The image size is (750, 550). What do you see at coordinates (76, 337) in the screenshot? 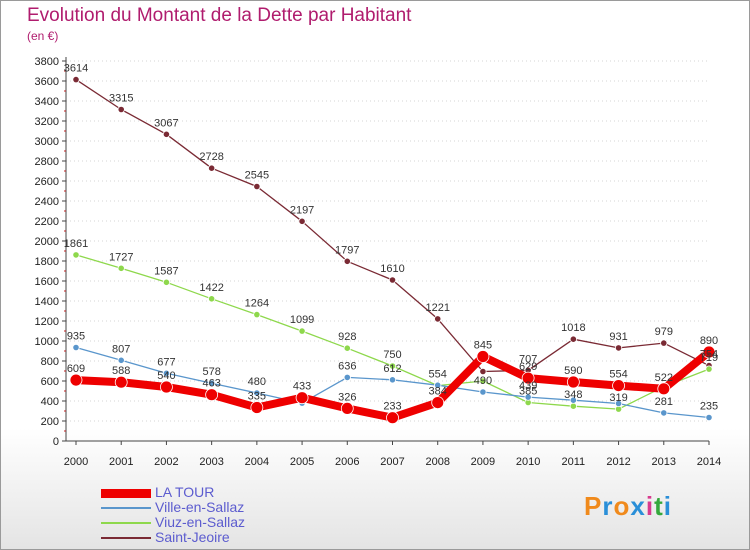
I see `data-label: 935` at bounding box center [76, 337].